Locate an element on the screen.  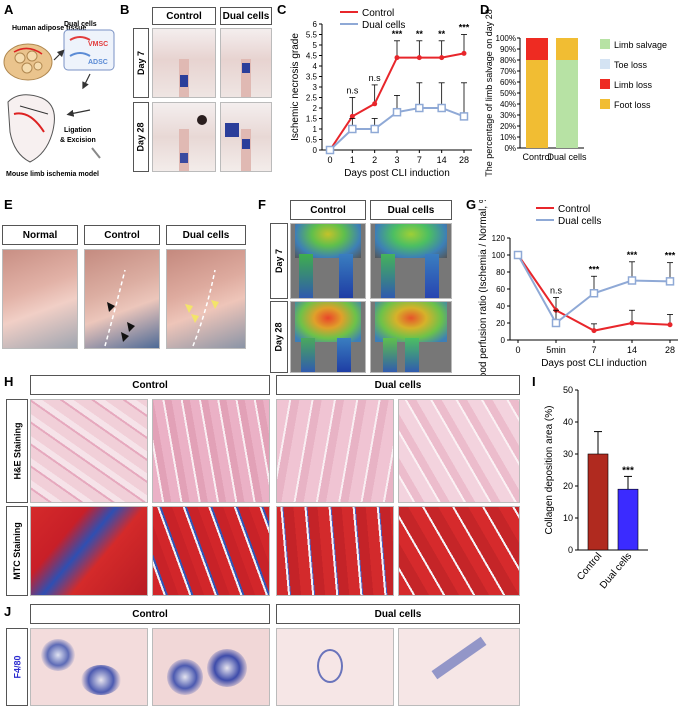
mouse-limb-drawing is located at coordinates (31, 128).